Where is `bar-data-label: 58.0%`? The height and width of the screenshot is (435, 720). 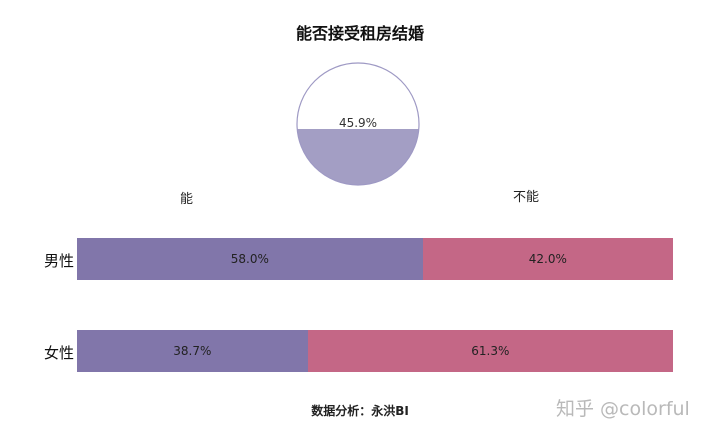 bar-data-label: 58.0% is located at coordinates (249, 259).